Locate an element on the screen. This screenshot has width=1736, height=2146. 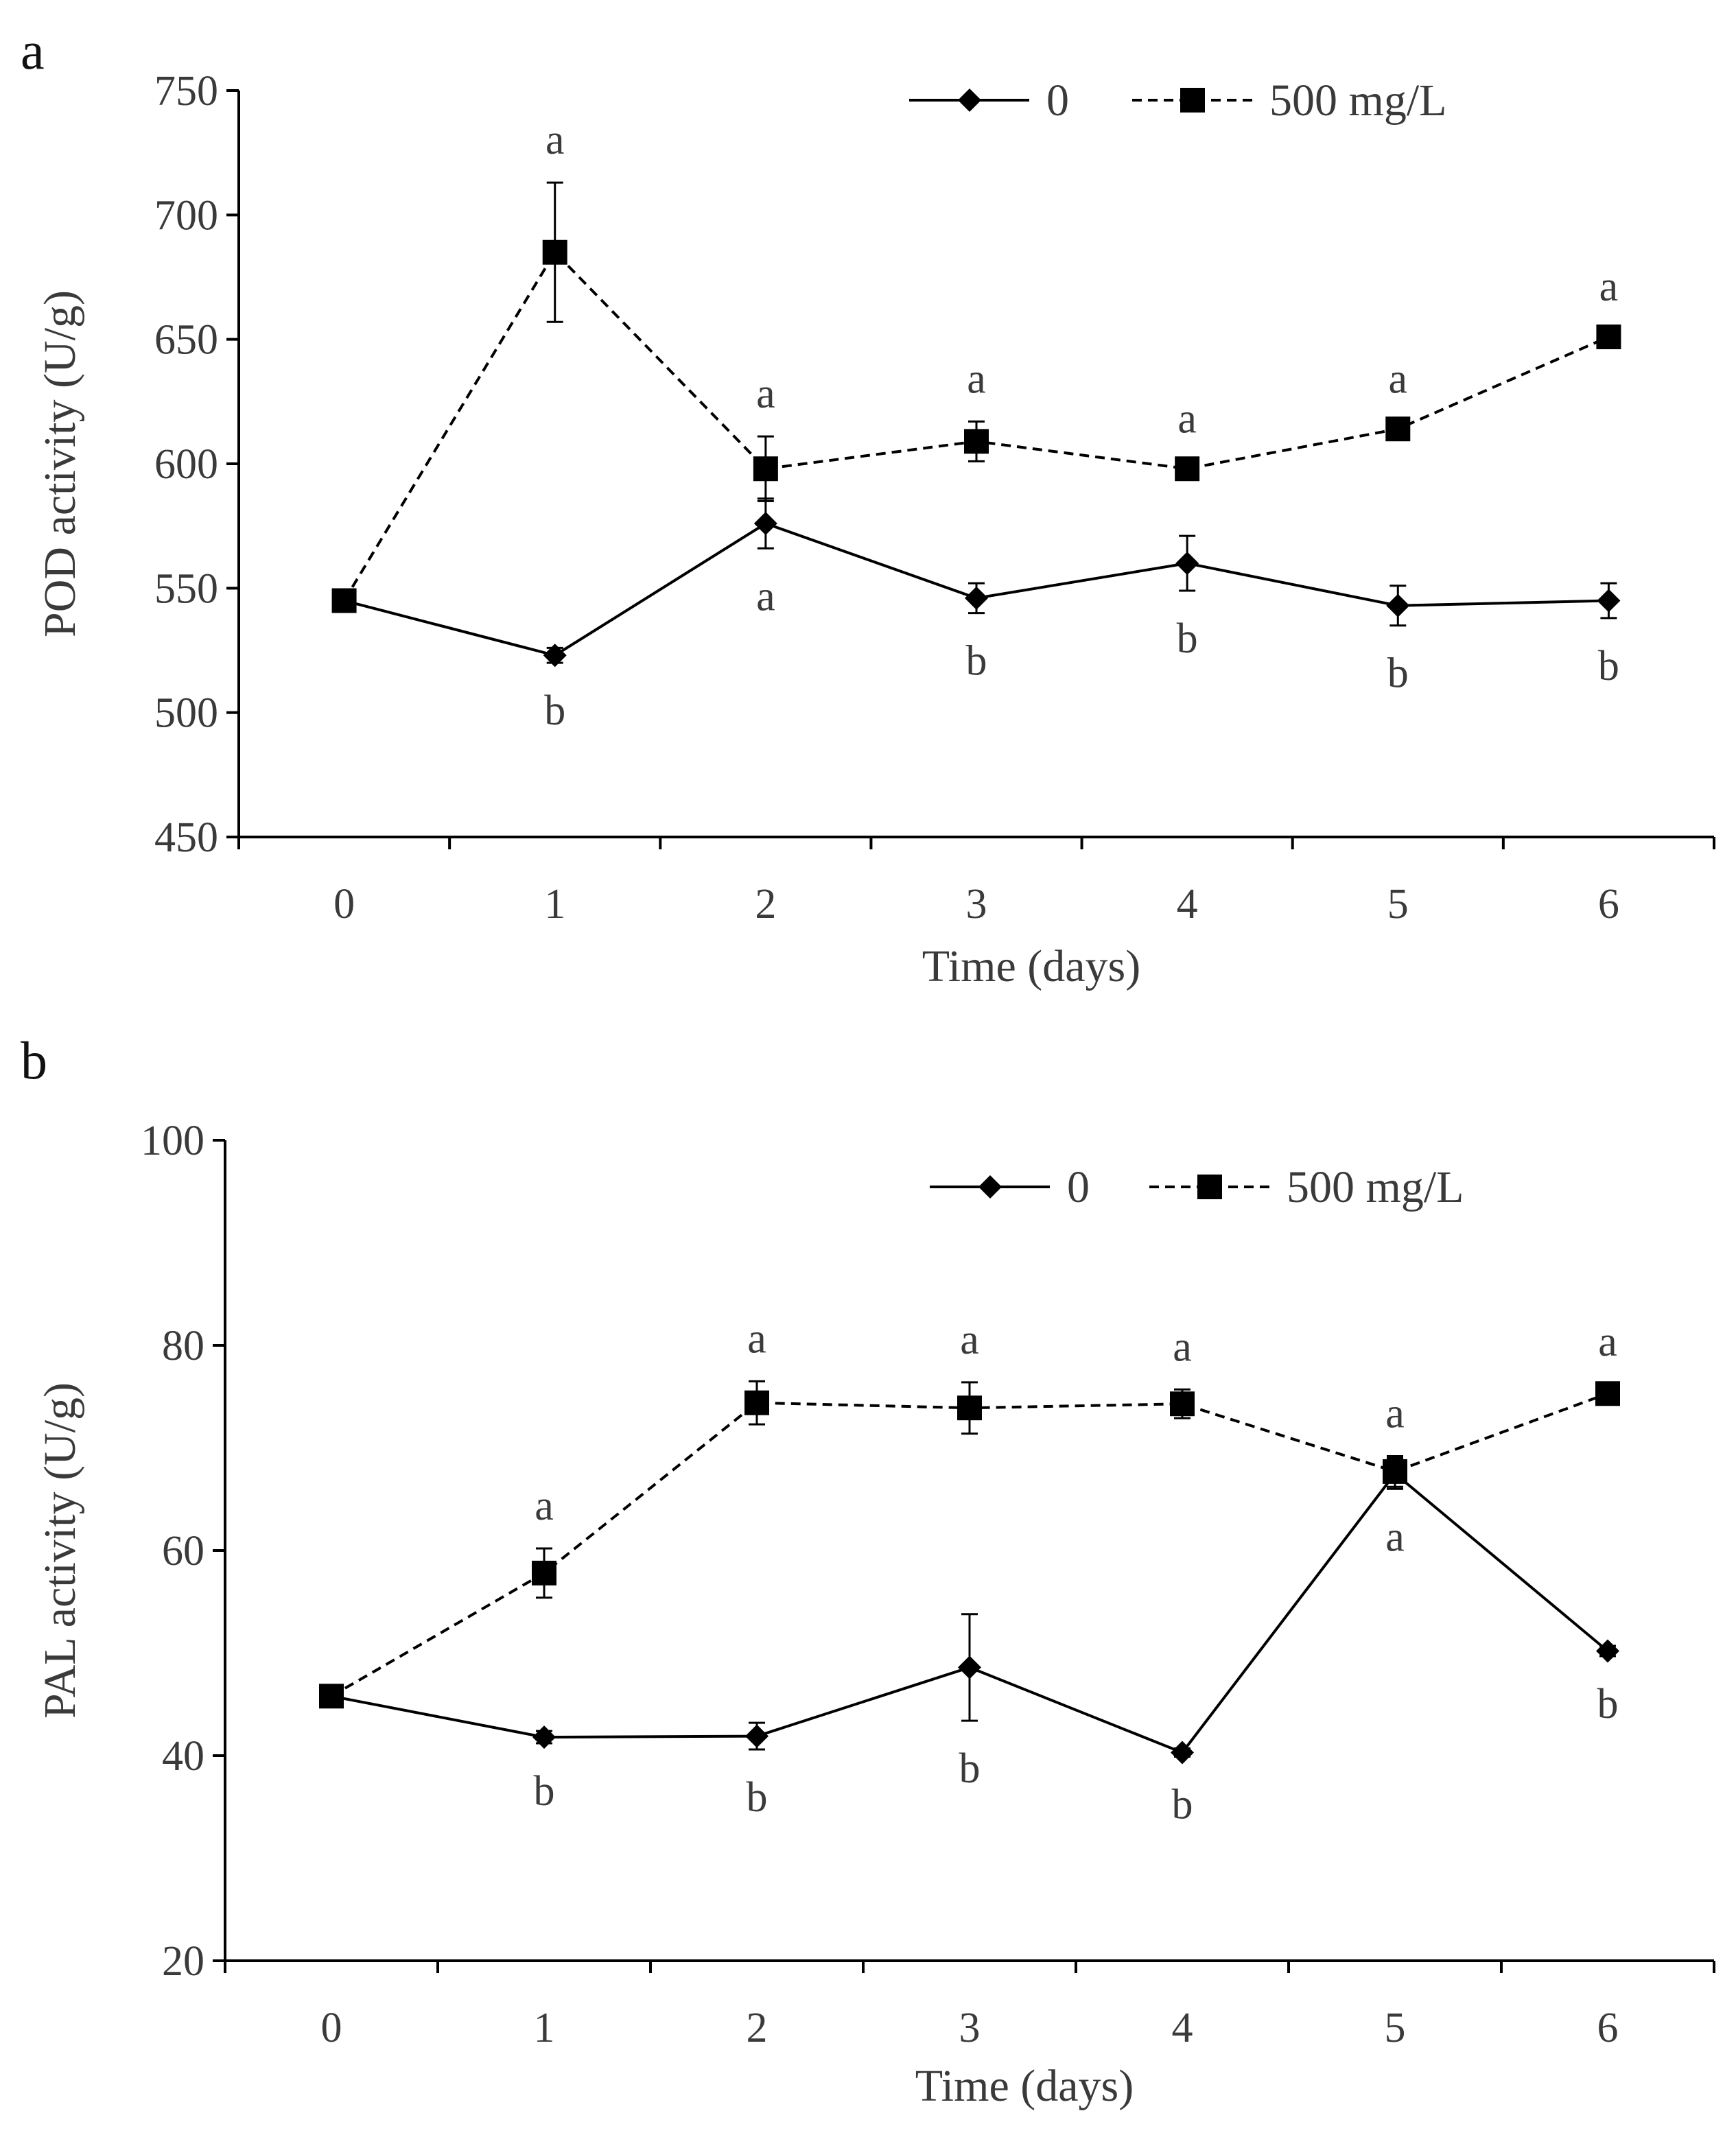
panel-label: b is located at coordinates (34, 1060).